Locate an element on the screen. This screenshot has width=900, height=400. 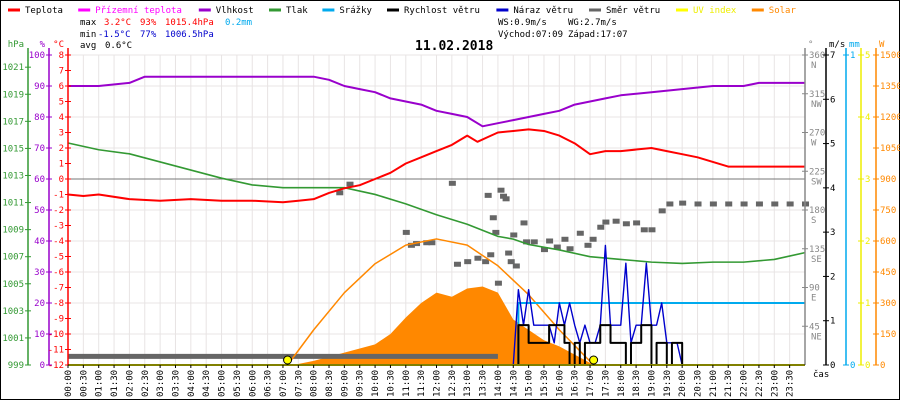
x-tick-label: 22:00 is located at coordinates (745, 383).